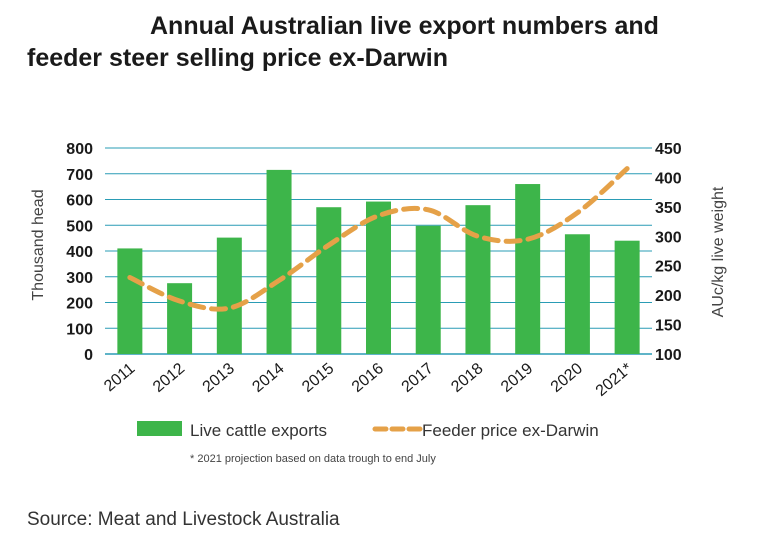 Image resolution: width=778 pixels, height=554 pixels. Describe the element at coordinates (180, 318) in the screenshot. I see `bar-2012` at that location.